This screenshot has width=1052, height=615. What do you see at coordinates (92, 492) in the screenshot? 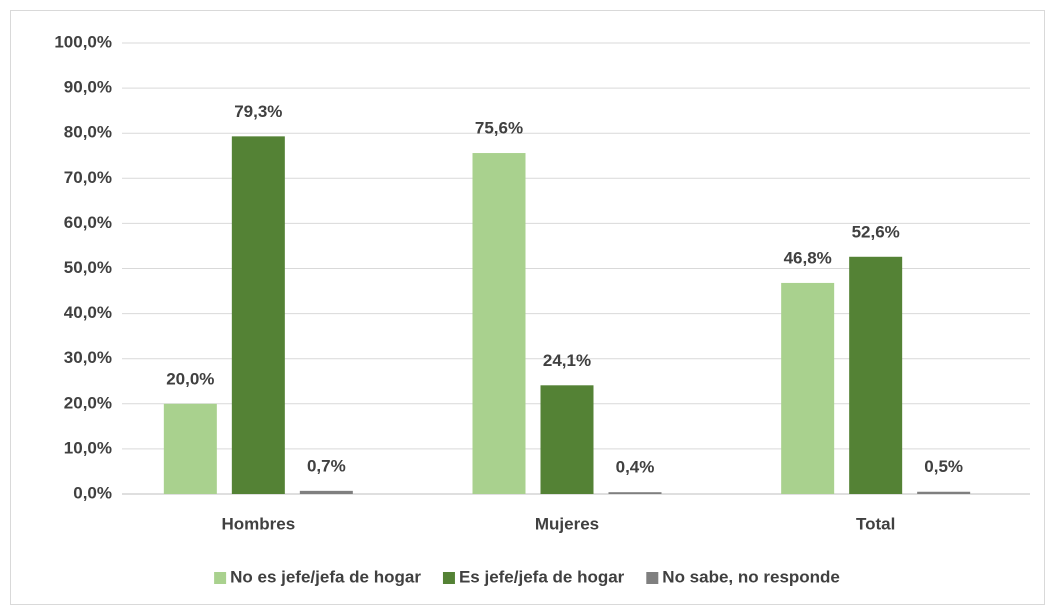
I see `y-tick-label: 0,0%` at bounding box center [92, 492].